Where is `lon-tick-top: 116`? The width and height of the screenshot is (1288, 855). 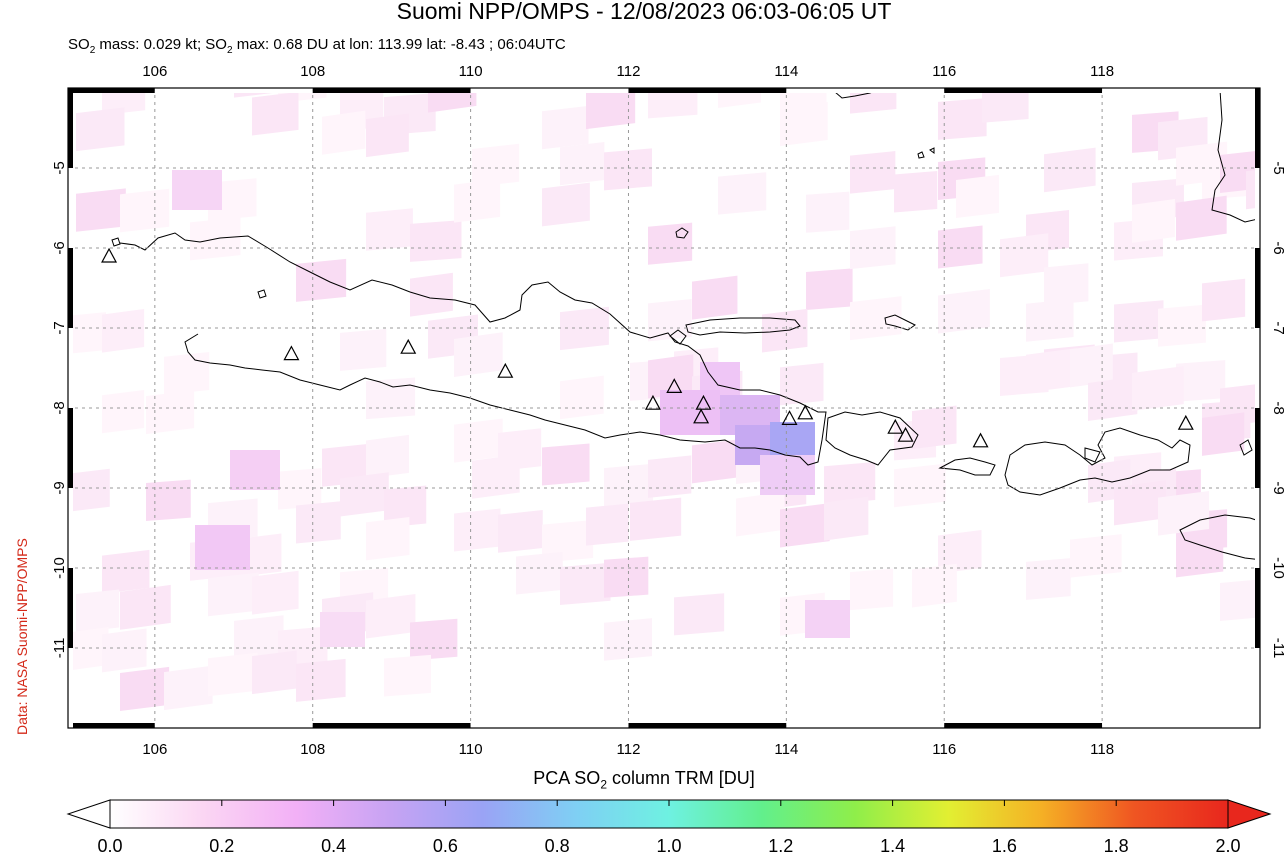 lon-tick-top: 116 is located at coordinates (944, 71).